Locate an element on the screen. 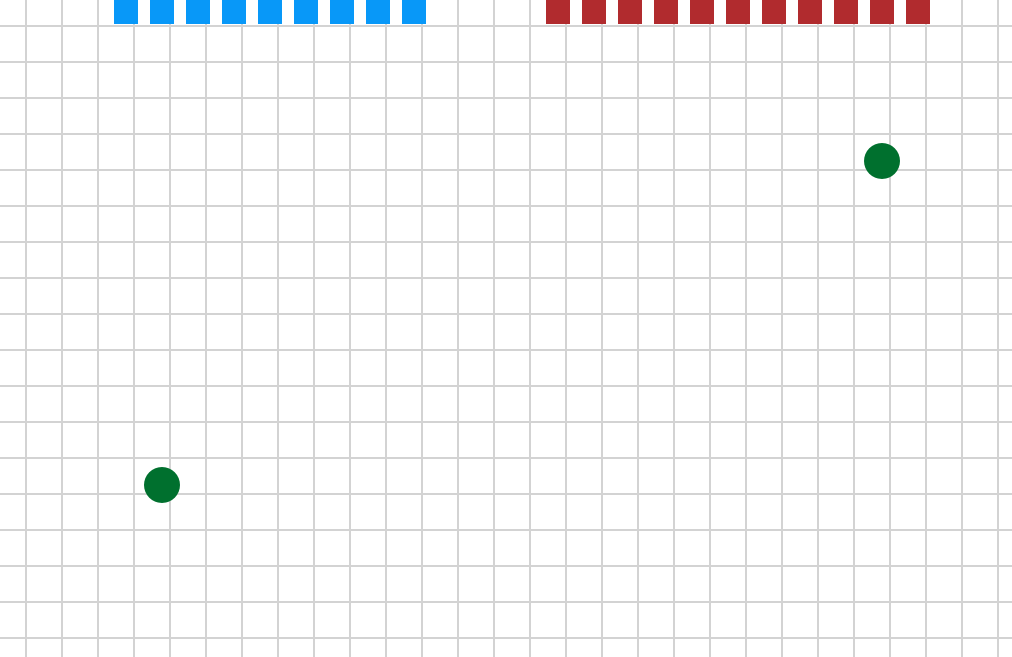 The image size is (1012, 657). blue-group-token is located at coordinates (162, 485).